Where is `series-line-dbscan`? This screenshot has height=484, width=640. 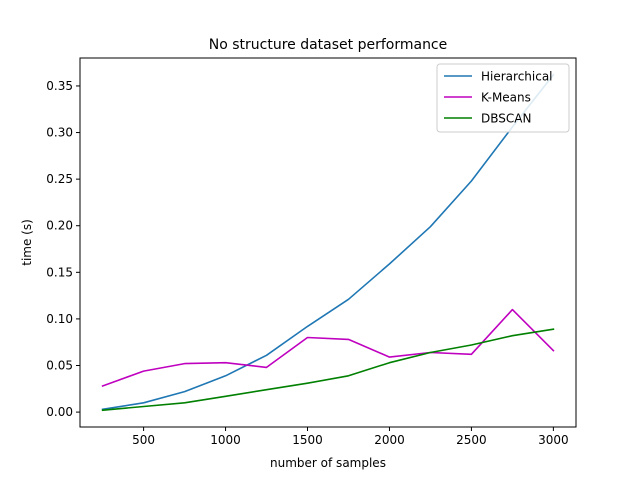
series-line-dbscan is located at coordinates (328, 370).